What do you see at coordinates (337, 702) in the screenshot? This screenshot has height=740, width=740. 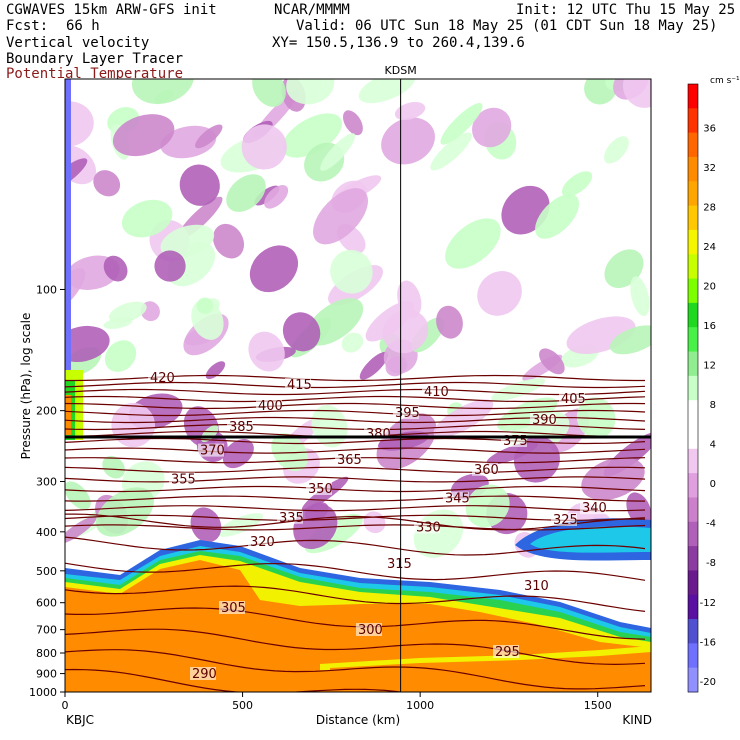 I see `x-axis: 0 500 1000 1500` at bounding box center [337, 702].